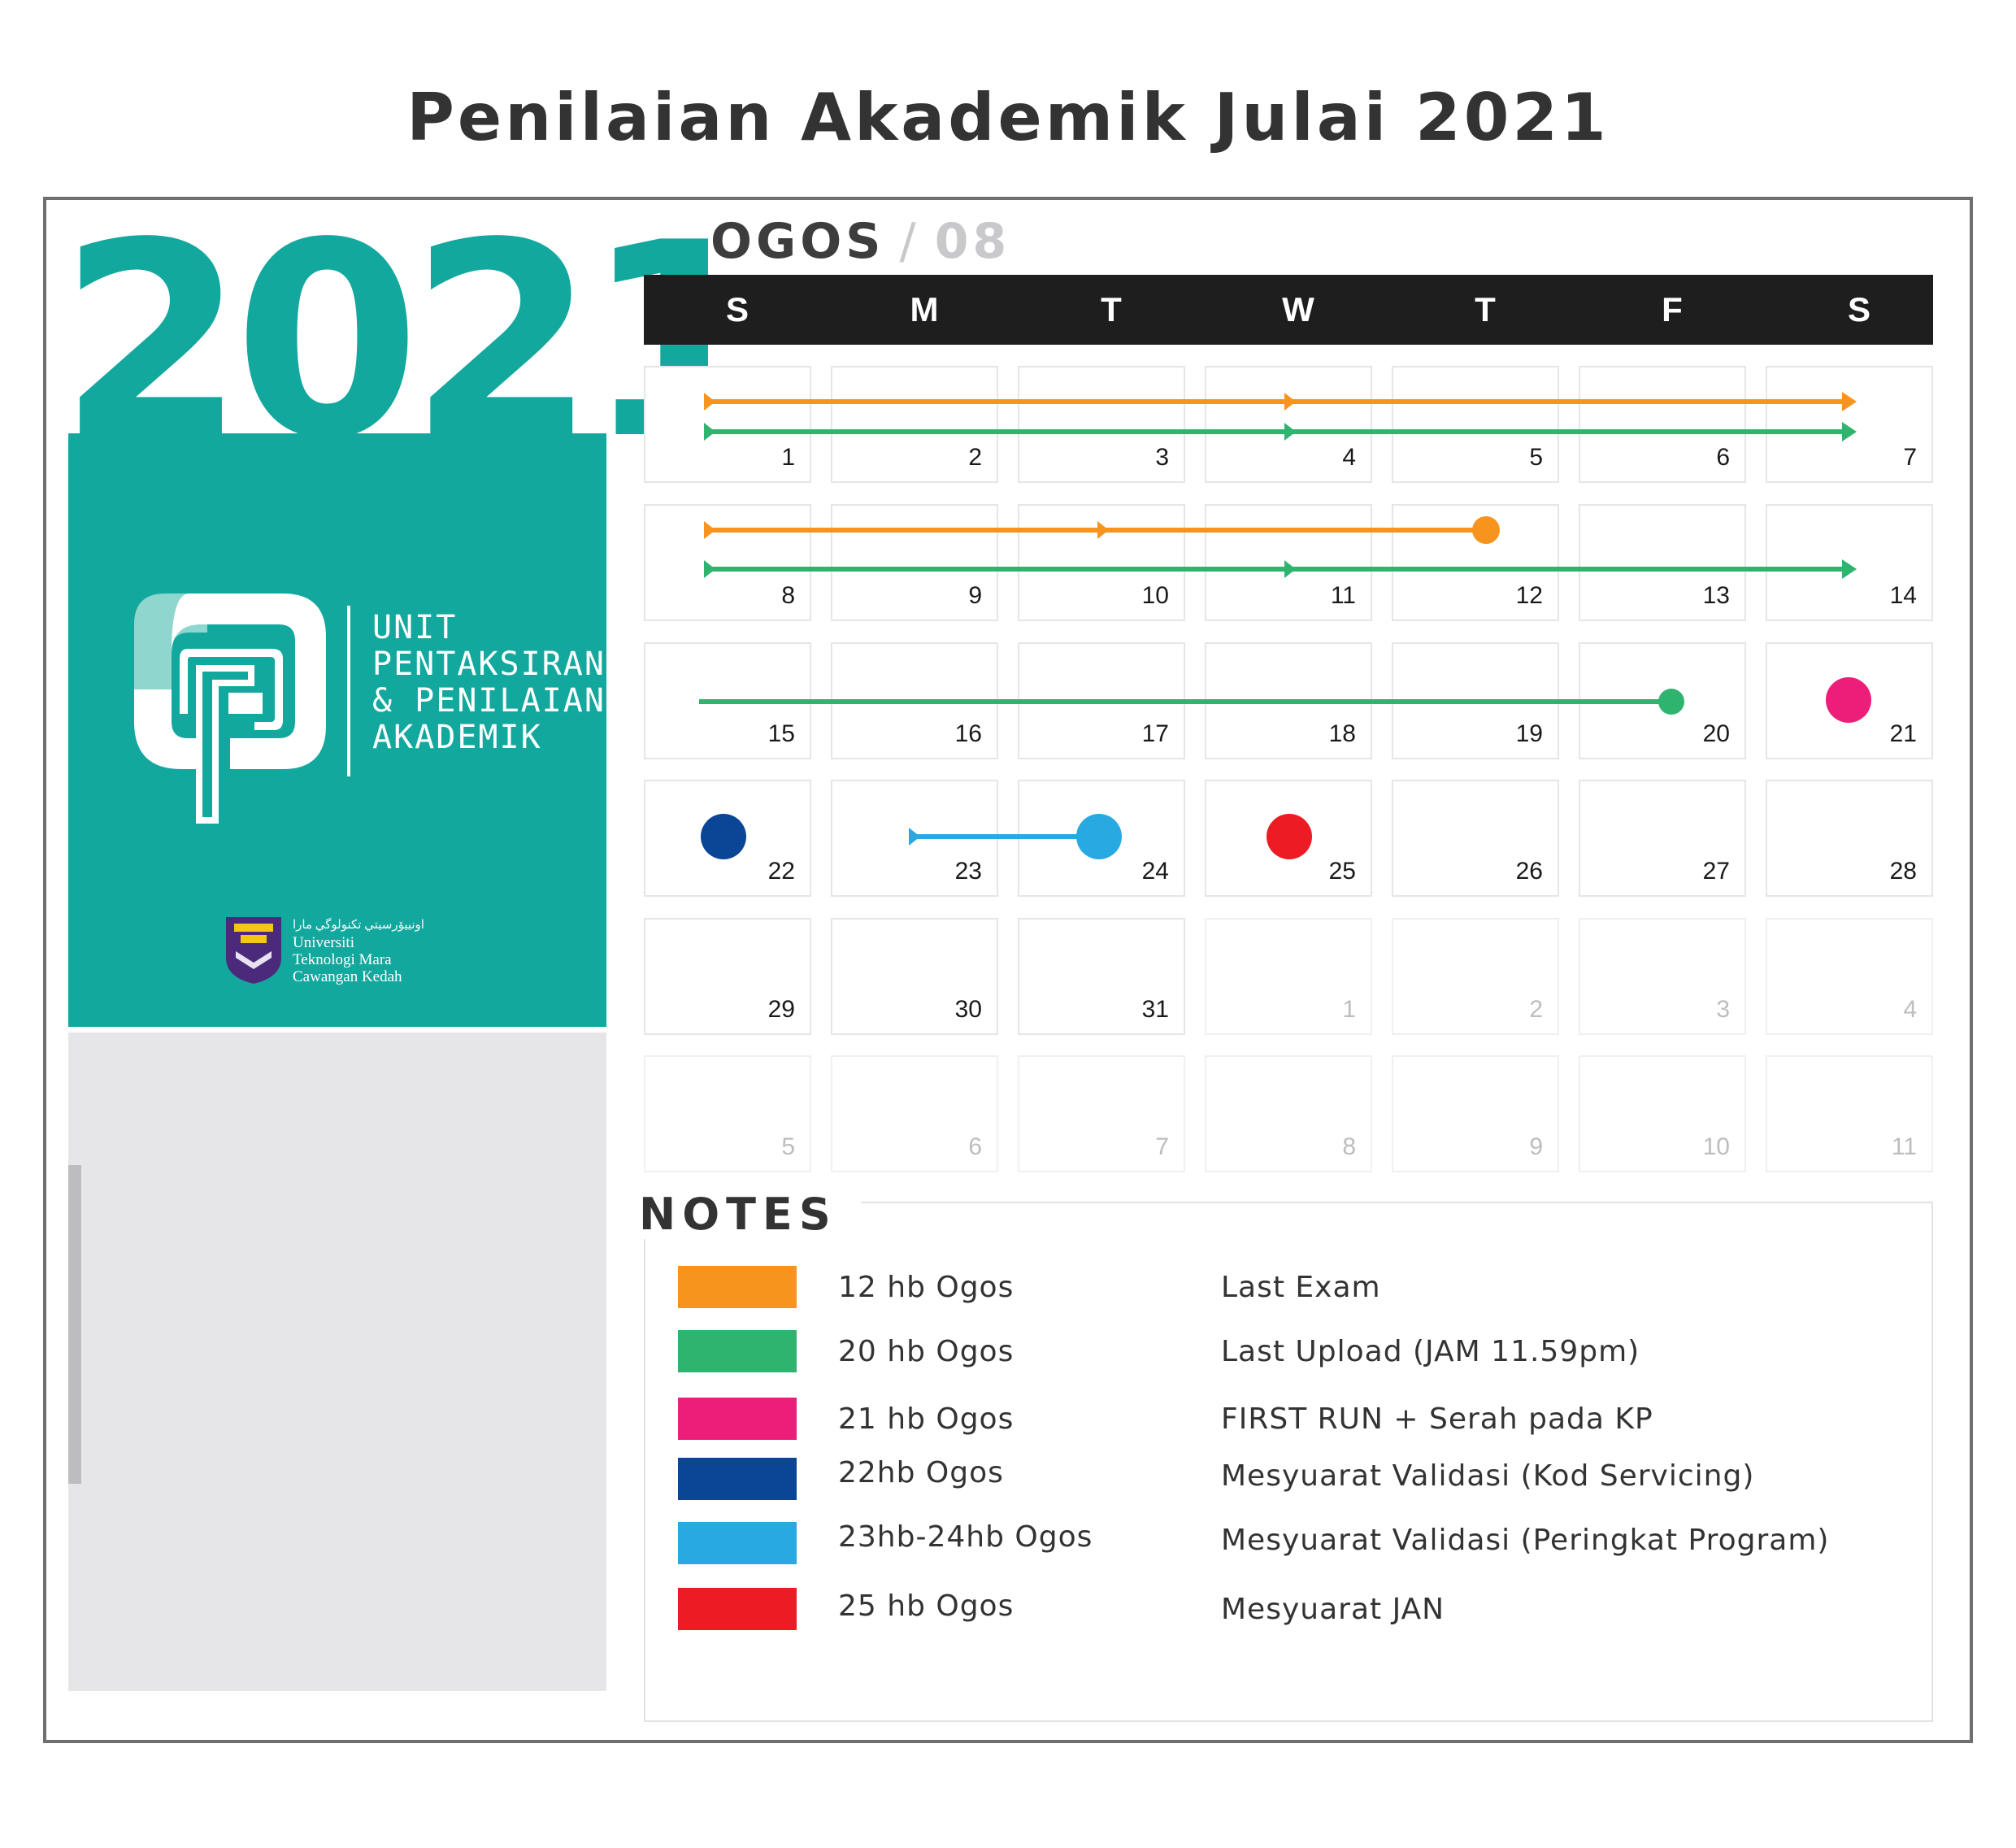  I want to click on calendar-day: 9, so click(914, 562).